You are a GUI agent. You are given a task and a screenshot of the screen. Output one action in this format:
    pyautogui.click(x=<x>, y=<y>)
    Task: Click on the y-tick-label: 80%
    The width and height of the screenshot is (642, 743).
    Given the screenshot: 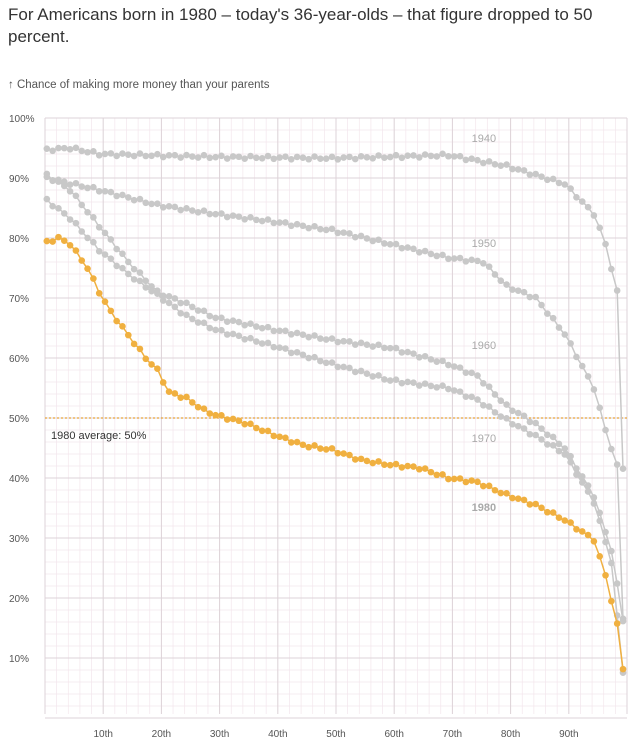 What is the action you would take?
    pyautogui.click(x=19, y=239)
    